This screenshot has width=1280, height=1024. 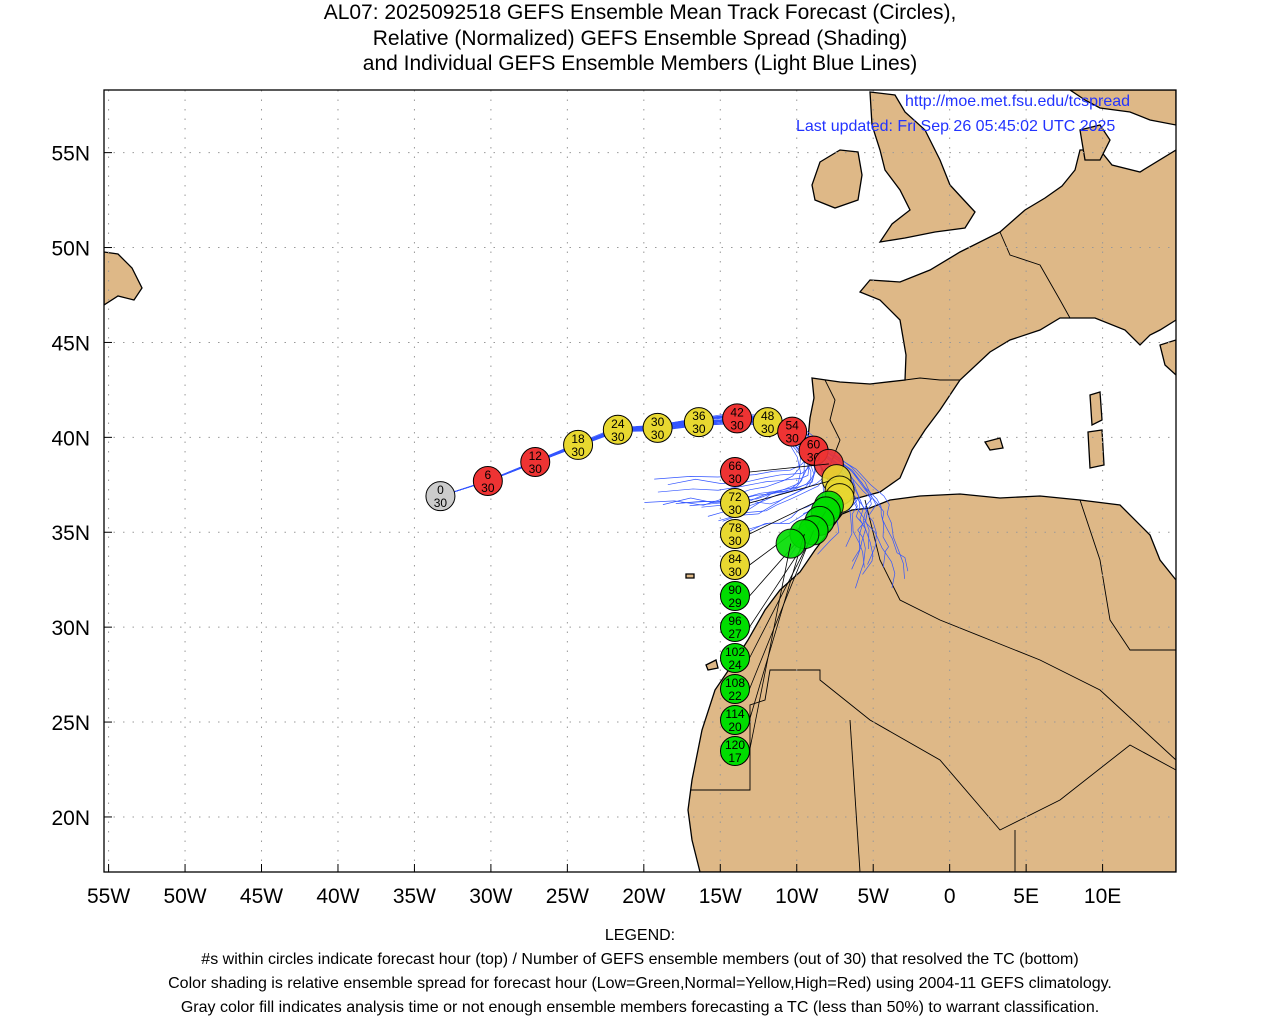 What do you see at coordinates (837, 179) in the screenshot?
I see `ireland` at bounding box center [837, 179].